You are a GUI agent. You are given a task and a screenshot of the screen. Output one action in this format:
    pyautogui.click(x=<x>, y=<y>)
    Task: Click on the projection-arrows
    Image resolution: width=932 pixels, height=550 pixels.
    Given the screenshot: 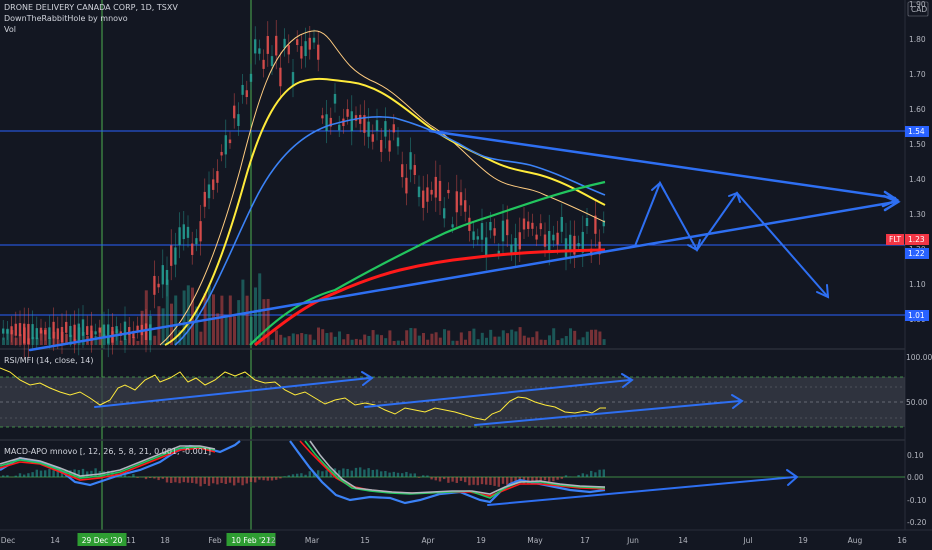 What is the action you would take?
    pyautogui.click(x=732, y=239)
    